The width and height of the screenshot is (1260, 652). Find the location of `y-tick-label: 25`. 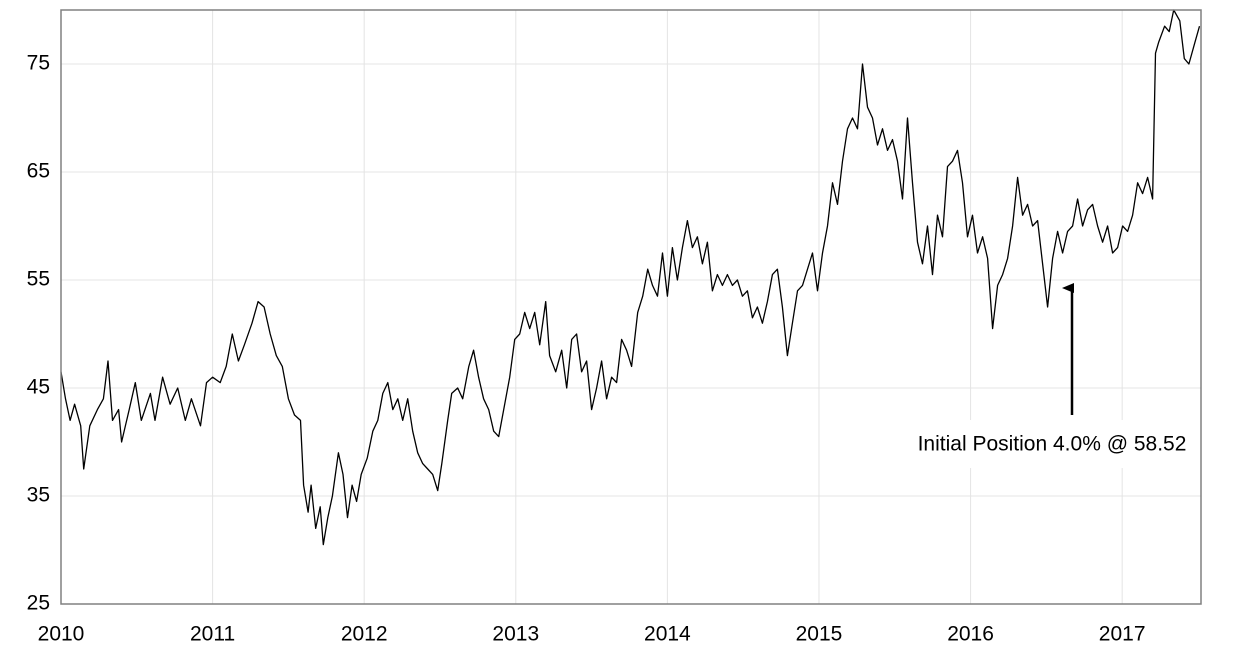

y-tick-label: 25 is located at coordinates (38, 603).